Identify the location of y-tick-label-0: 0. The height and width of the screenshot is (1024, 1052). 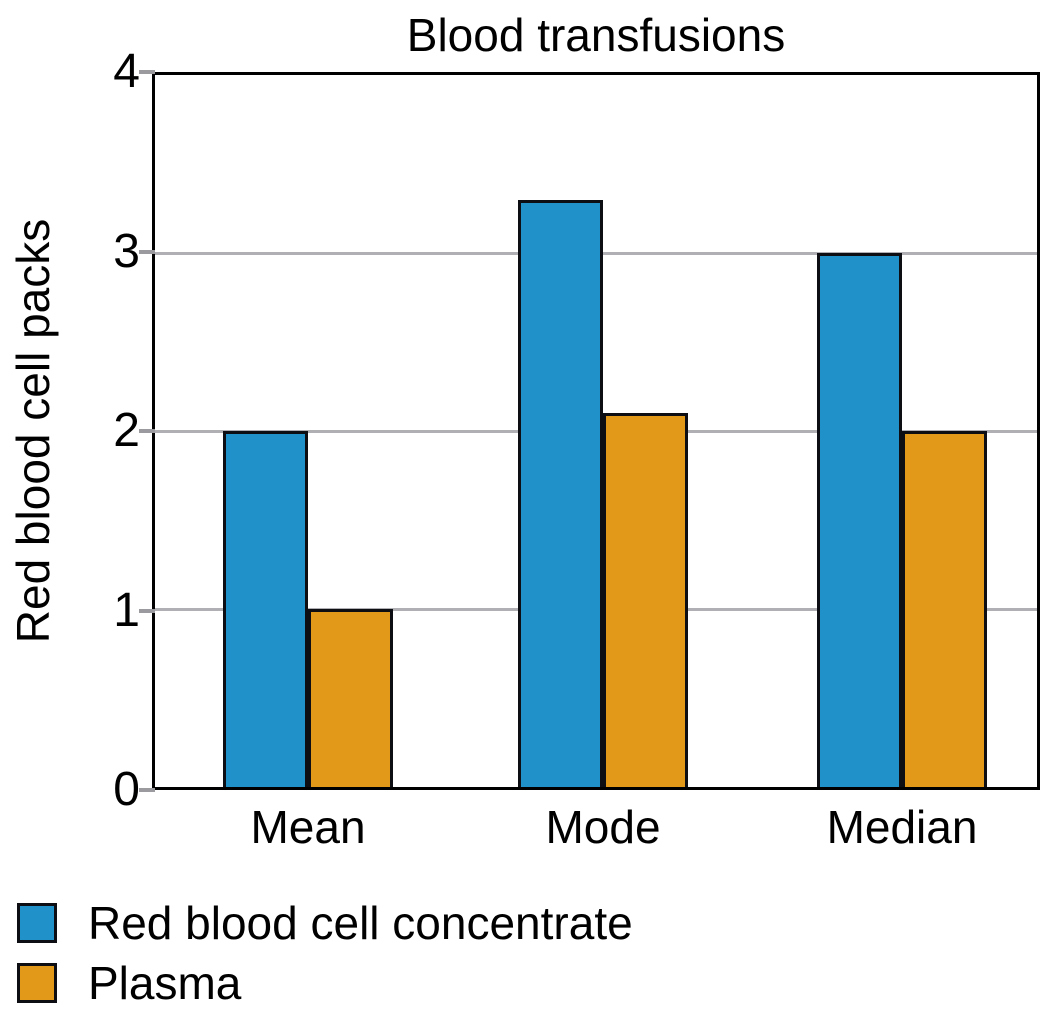
(126, 789).